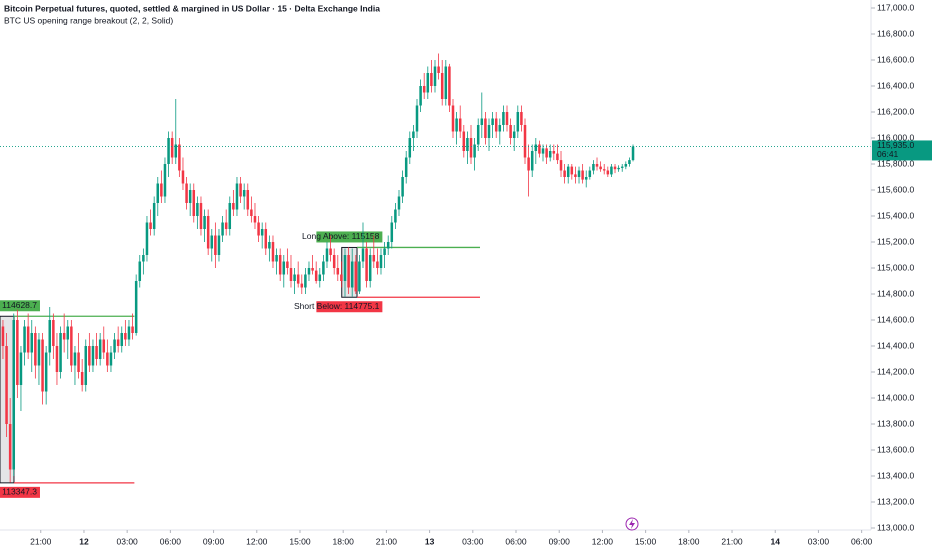 Image resolution: width=932 pixels, height=550 pixels. I want to click on short-label: Short Below: 114775.1, so click(337, 306).